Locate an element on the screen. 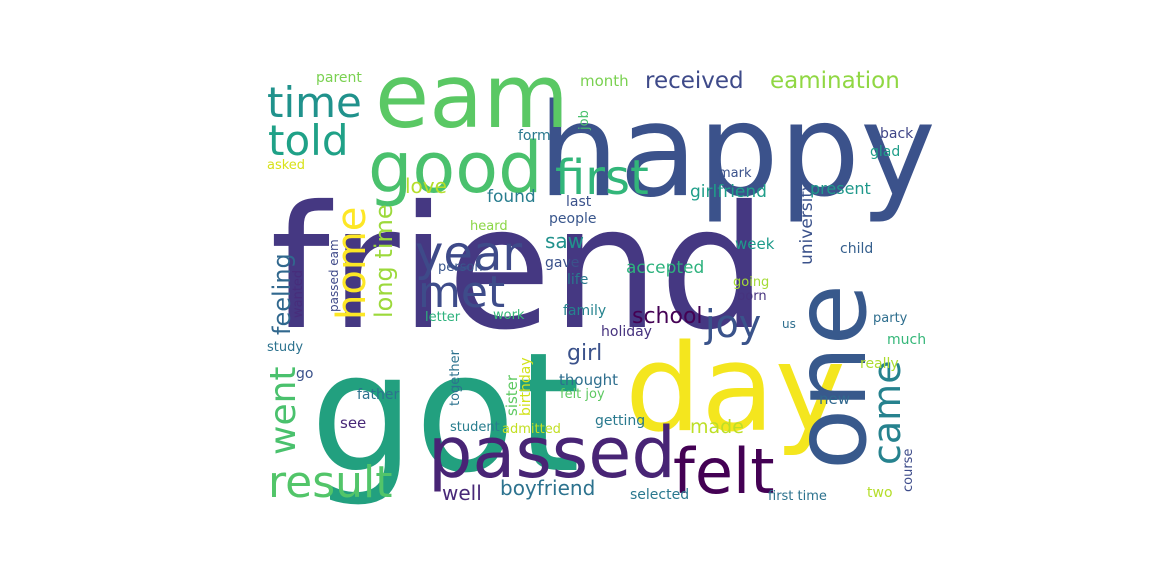 This screenshot has width=1152, height=576. word-selected: selected is located at coordinates (659, 495).